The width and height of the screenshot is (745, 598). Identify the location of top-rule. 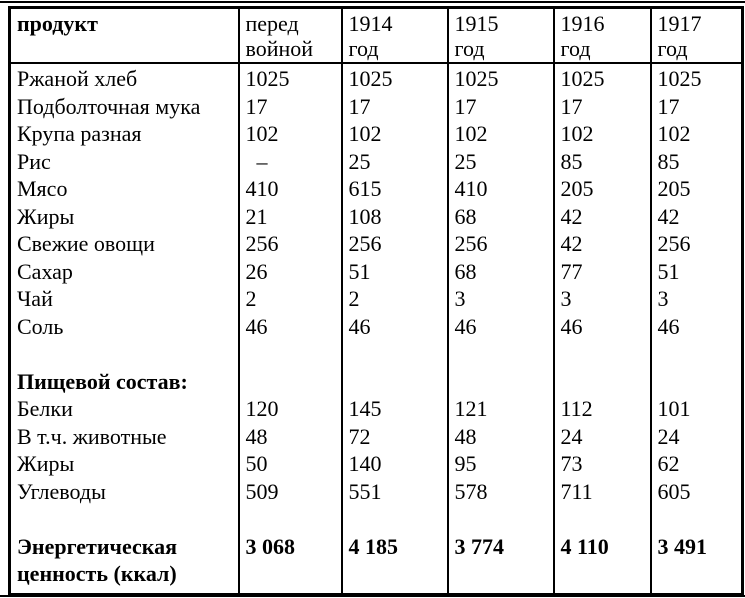
(372, 2).